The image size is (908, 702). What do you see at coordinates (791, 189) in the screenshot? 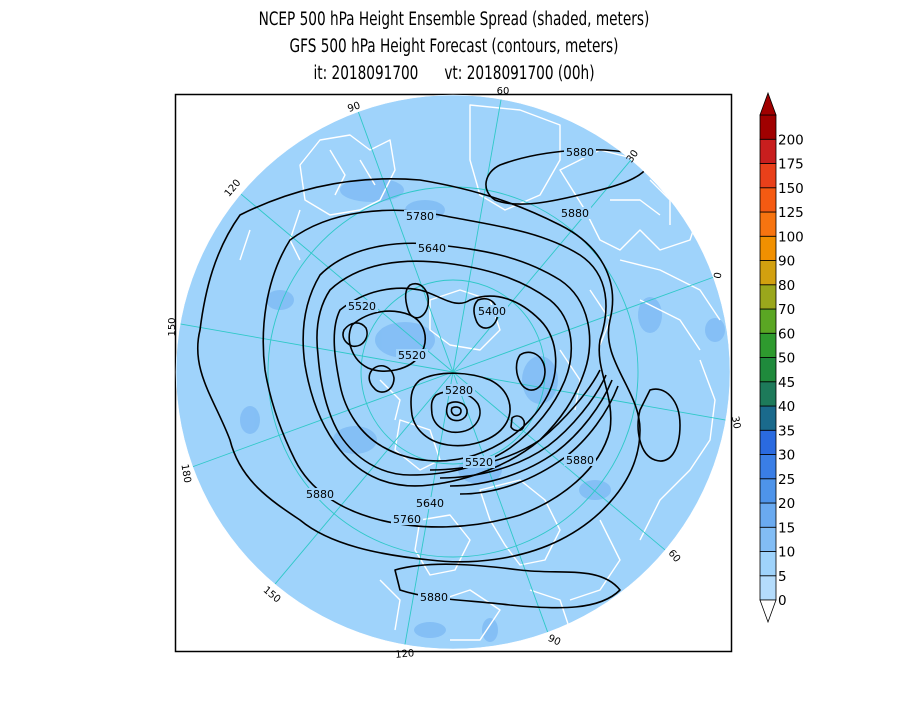
I see `colorbar-label: 150` at bounding box center [791, 189].